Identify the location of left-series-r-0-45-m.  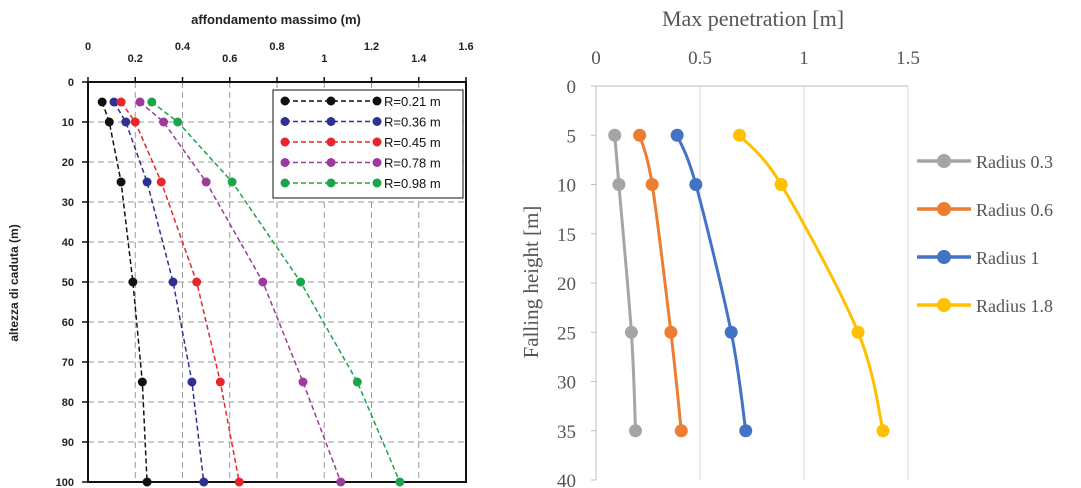
(180, 292).